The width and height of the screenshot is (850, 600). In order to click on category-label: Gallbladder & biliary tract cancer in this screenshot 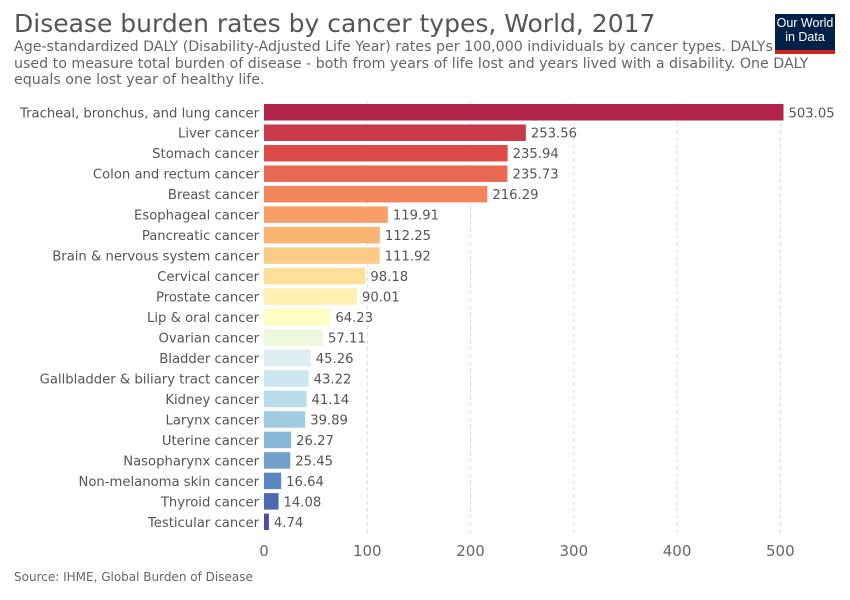, I will do `click(150, 379)`.